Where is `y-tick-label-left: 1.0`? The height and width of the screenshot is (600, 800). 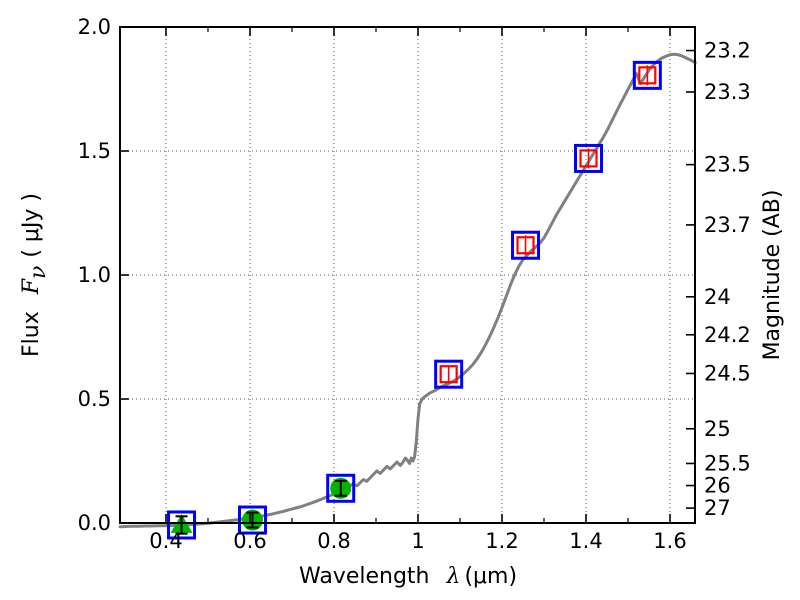 y-tick-label-left: 1.0 is located at coordinates (94, 275).